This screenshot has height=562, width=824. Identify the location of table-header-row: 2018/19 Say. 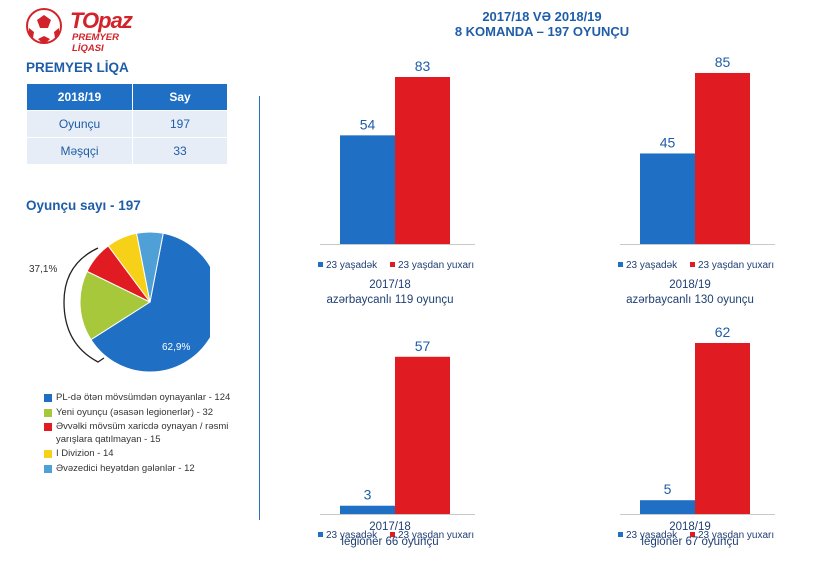
(127, 97).